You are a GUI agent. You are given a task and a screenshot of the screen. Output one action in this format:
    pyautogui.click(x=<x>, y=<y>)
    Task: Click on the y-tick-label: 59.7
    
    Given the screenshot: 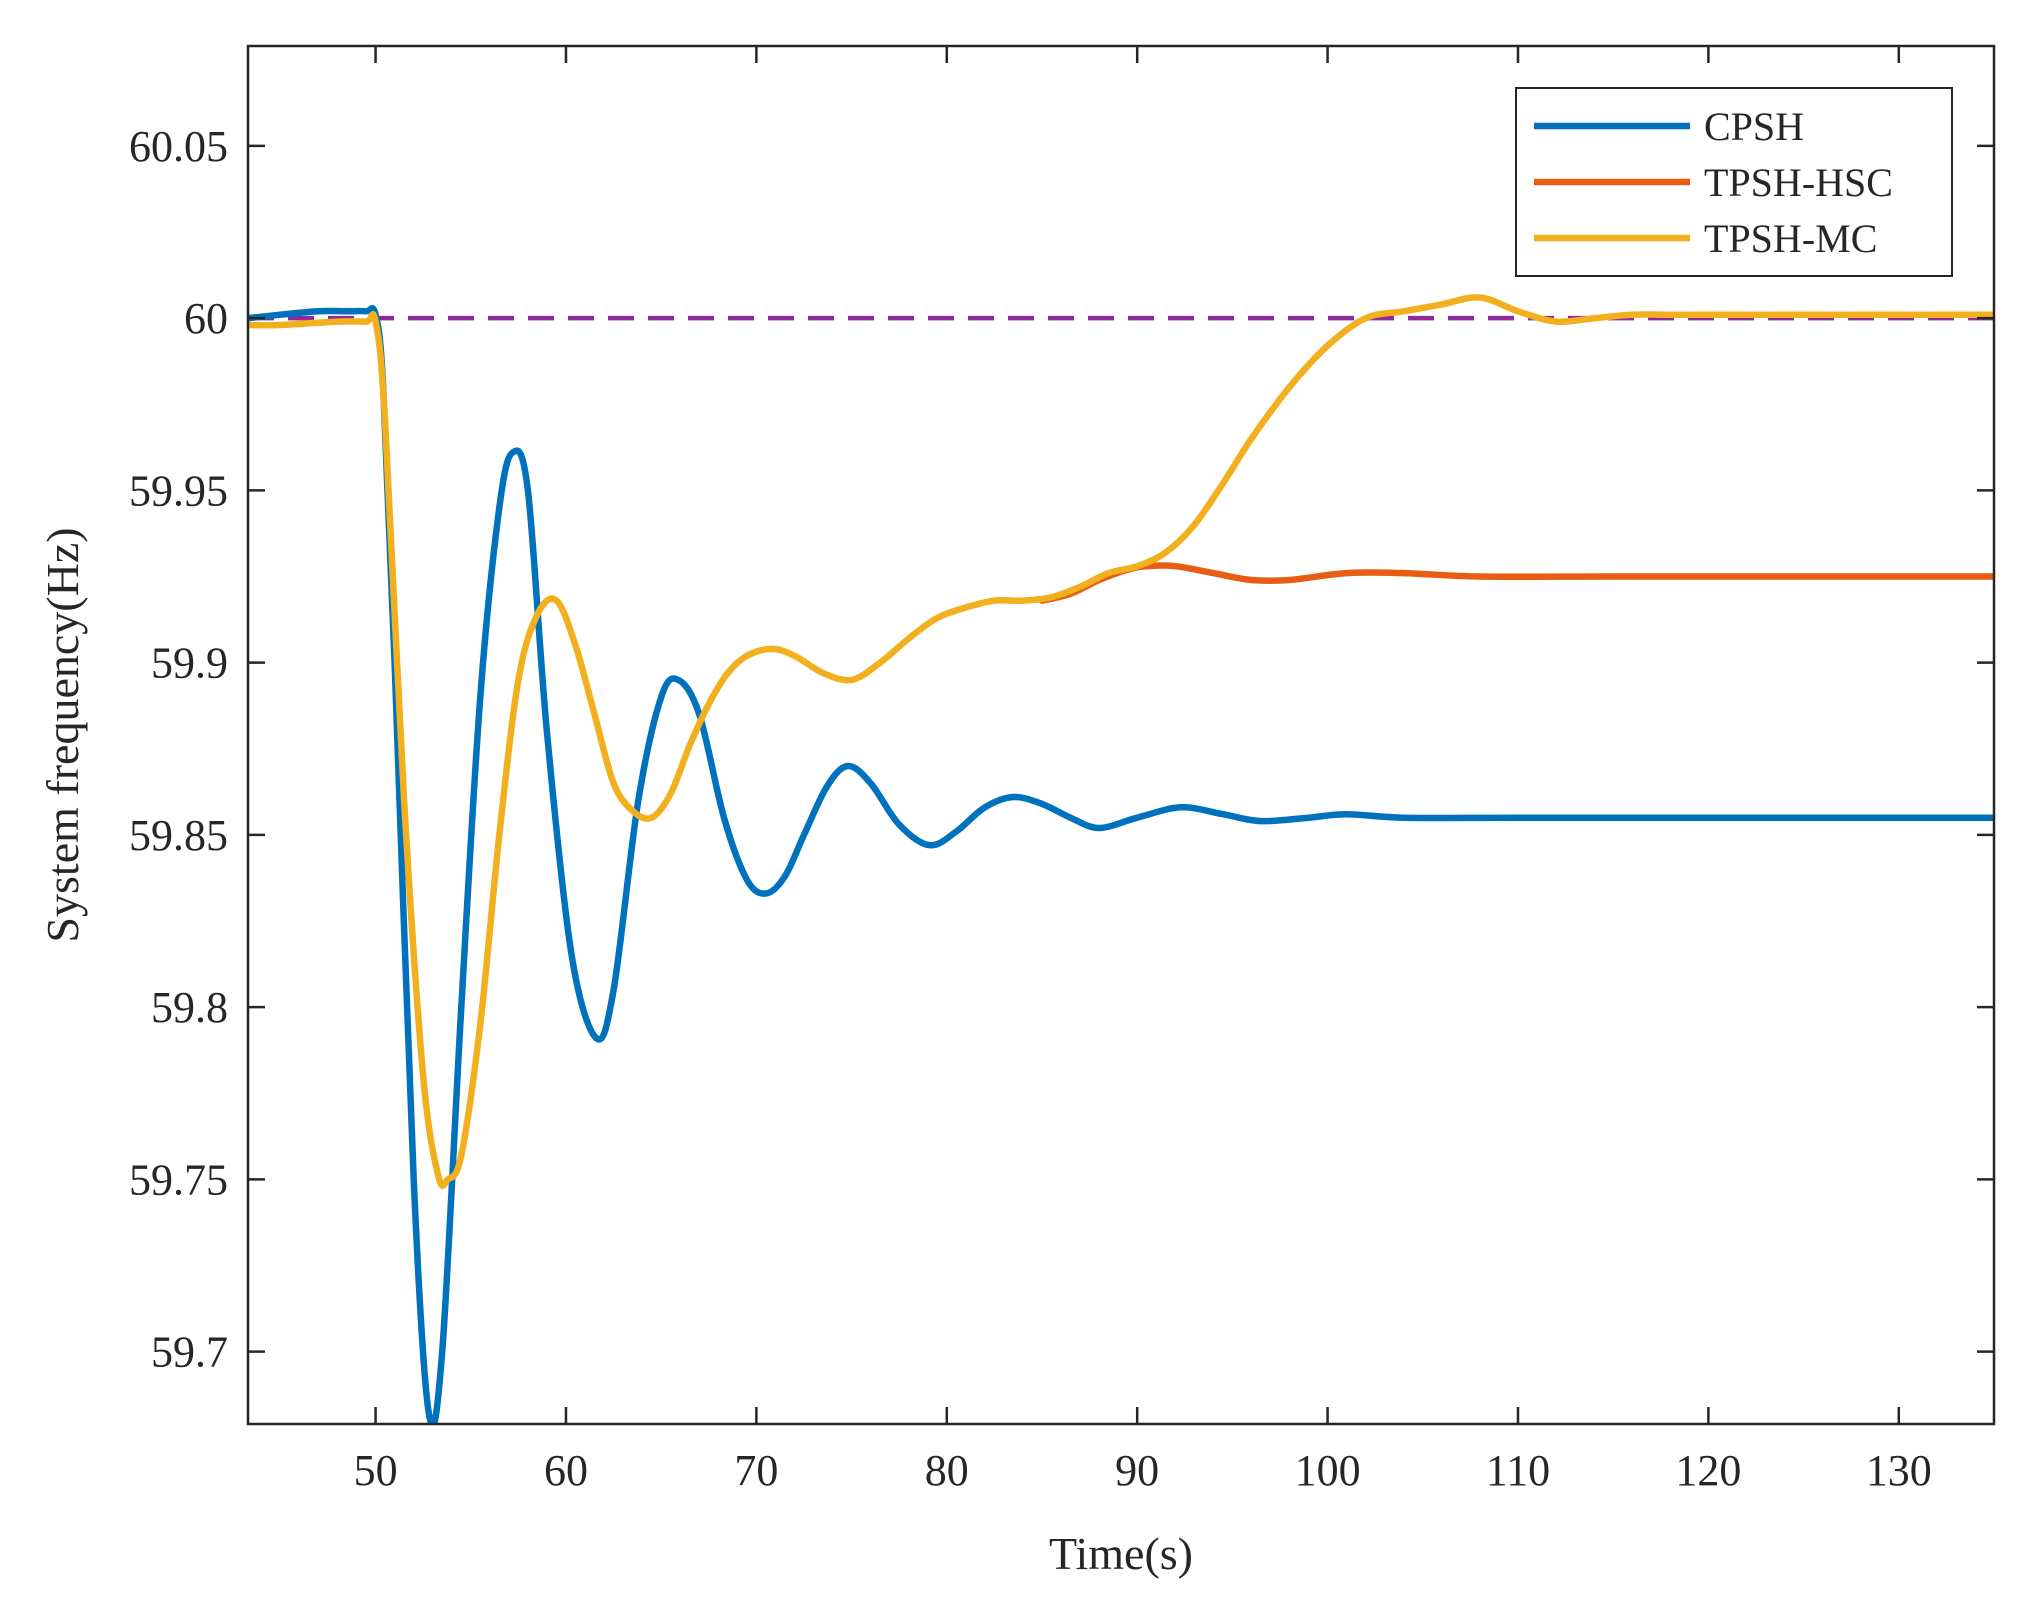 What is the action you would take?
    pyautogui.click(x=189, y=1352)
    